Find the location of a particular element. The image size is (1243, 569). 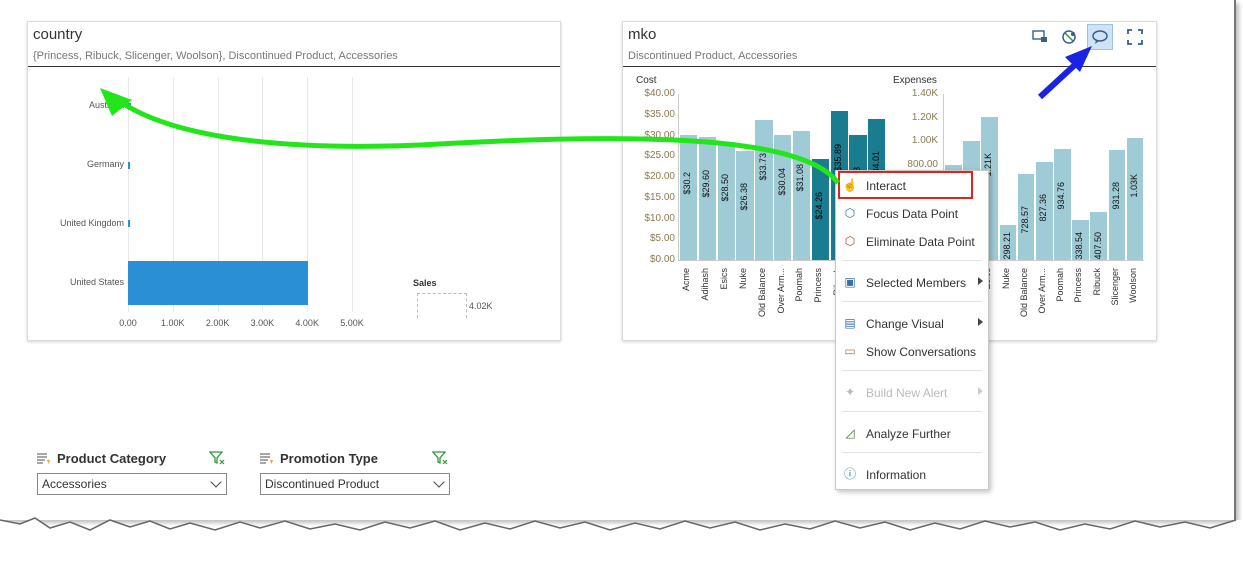

y-tick-label: $15.00 is located at coordinates (659, 197).